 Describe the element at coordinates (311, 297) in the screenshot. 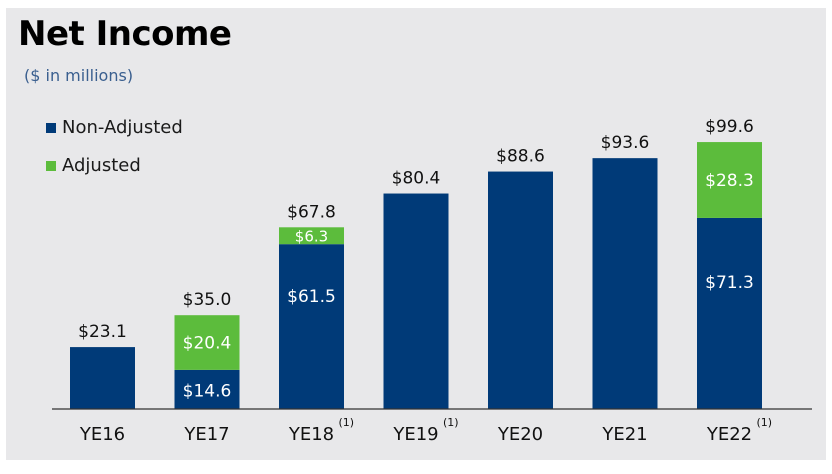

I see `bar-label-non-adjusted-ye18: $61.5` at that location.